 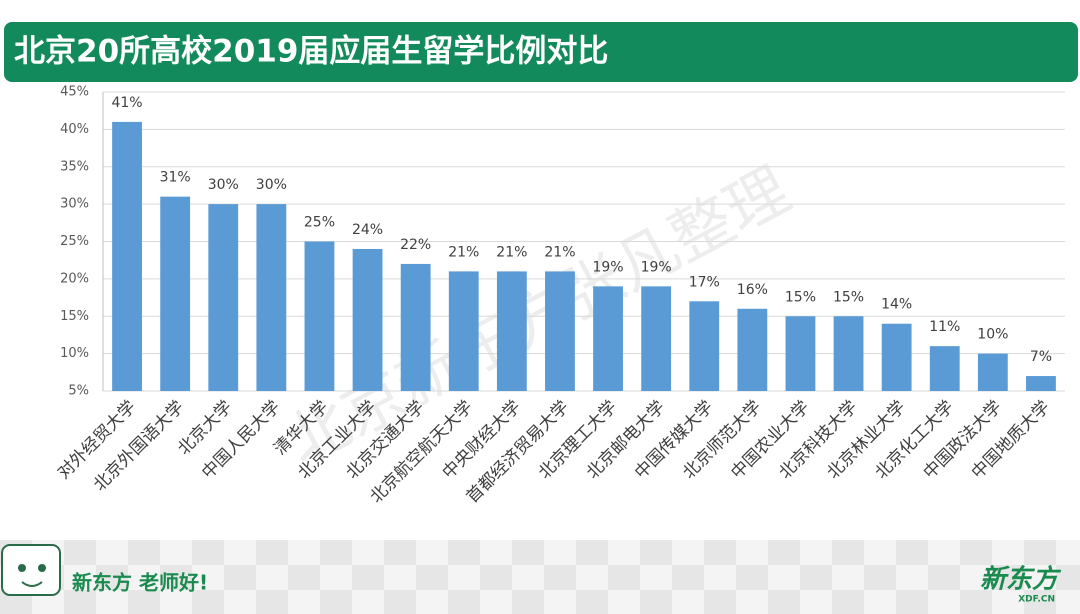 What do you see at coordinates (1036, 600) in the screenshot?
I see `logo-sub: XDF.CN` at bounding box center [1036, 600].